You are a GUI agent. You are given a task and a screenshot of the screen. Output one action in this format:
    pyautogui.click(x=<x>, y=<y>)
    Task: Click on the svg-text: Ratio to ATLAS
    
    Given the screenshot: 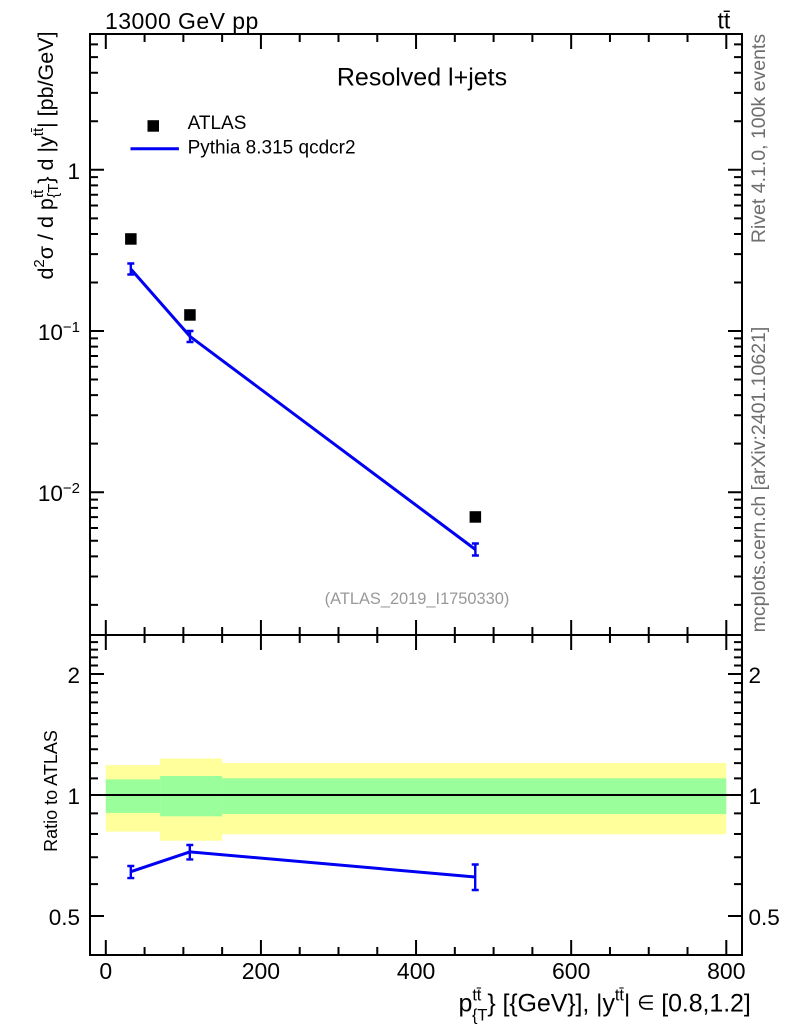 What is the action you would take?
    pyautogui.click(x=51, y=791)
    